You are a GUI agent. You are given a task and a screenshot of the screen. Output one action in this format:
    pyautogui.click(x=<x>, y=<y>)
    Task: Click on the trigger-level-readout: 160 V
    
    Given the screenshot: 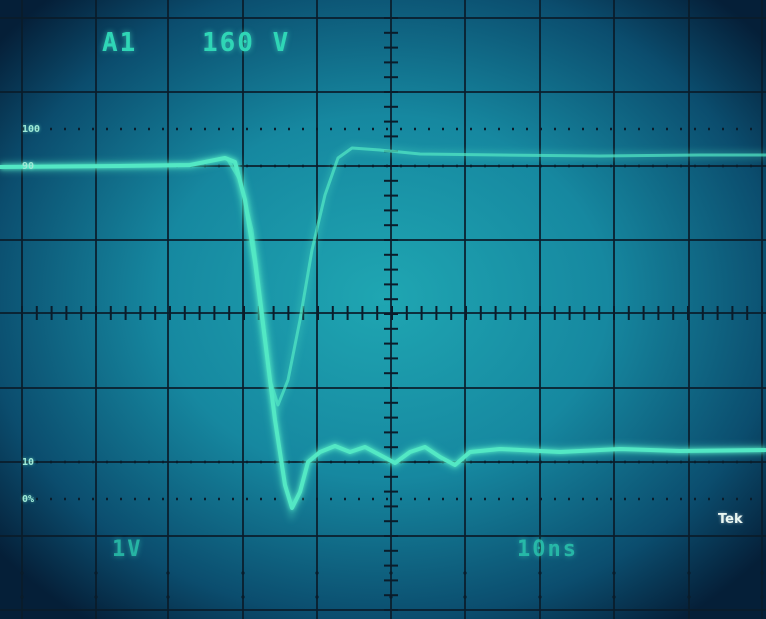 What is the action you would take?
    pyautogui.click(x=246, y=43)
    